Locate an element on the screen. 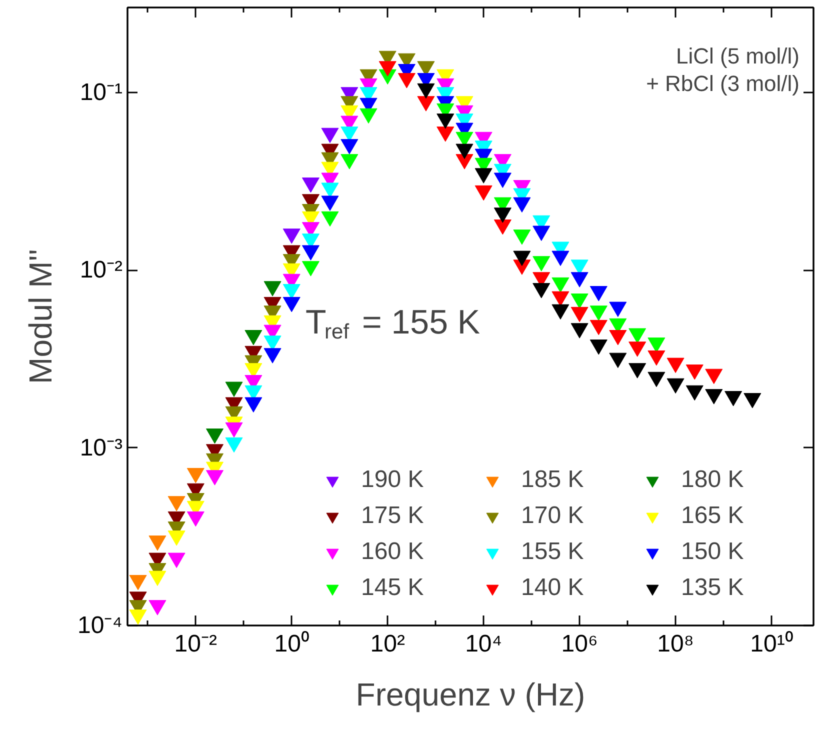  y-tick-label: 10⁻⁴ is located at coordinates (100, 625).